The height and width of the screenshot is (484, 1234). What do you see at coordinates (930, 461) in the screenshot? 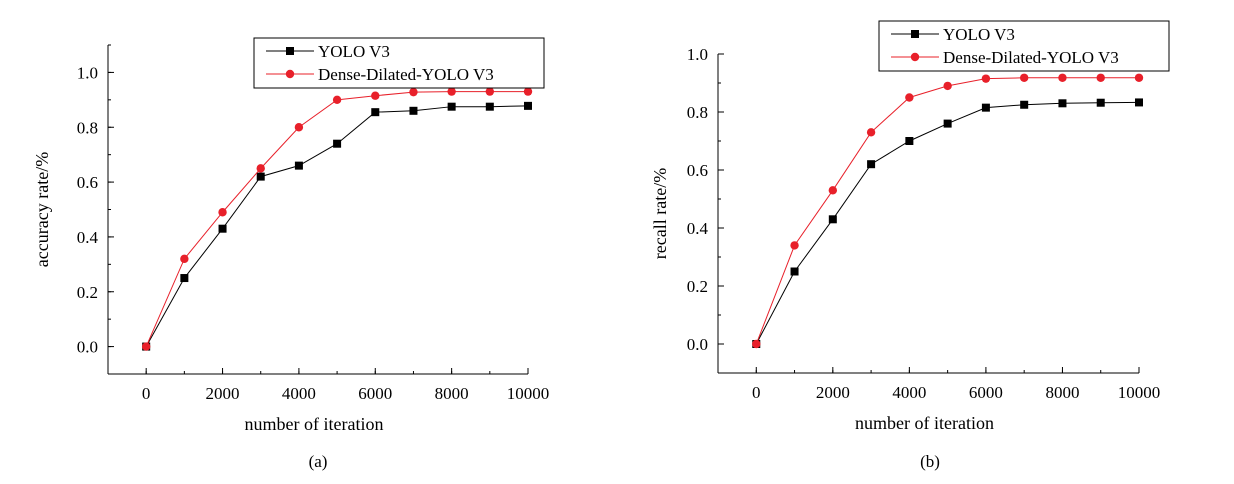
I see `panel-caption: (b)` at bounding box center [930, 461].